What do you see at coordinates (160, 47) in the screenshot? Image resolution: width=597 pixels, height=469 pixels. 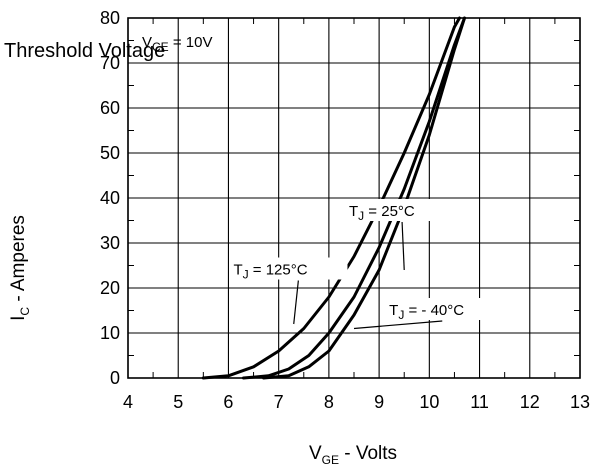 I see `condition-sub: CE` at bounding box center [160, 47].